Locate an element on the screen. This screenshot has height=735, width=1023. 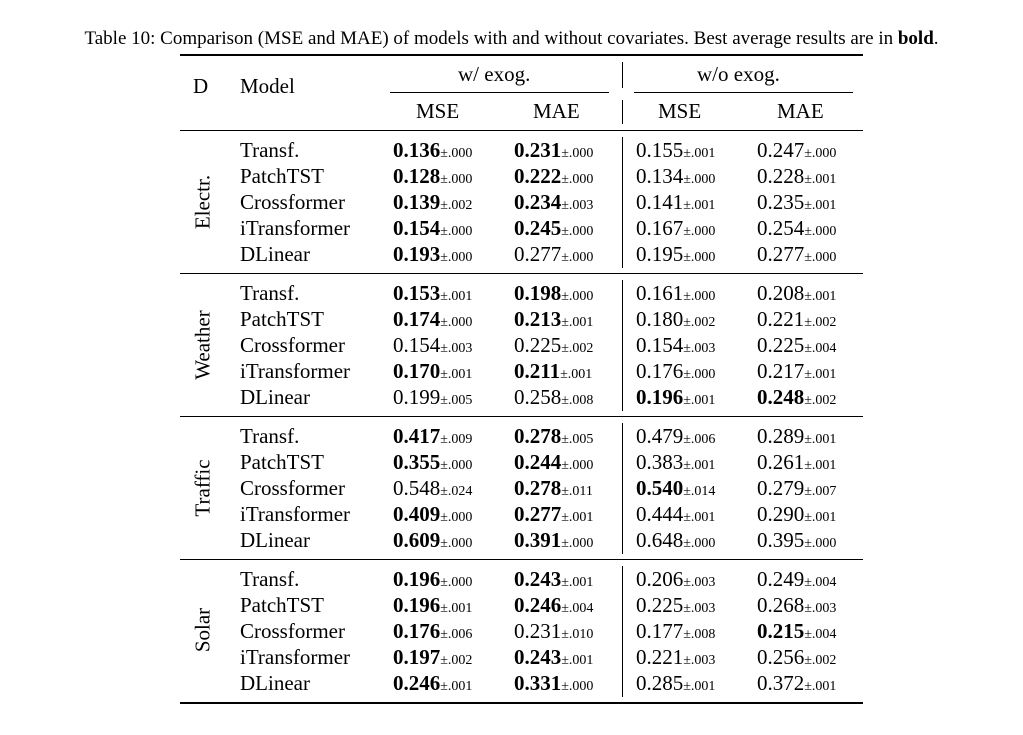
dataset-label-weather: Weather is located at coordinates (202, 345).